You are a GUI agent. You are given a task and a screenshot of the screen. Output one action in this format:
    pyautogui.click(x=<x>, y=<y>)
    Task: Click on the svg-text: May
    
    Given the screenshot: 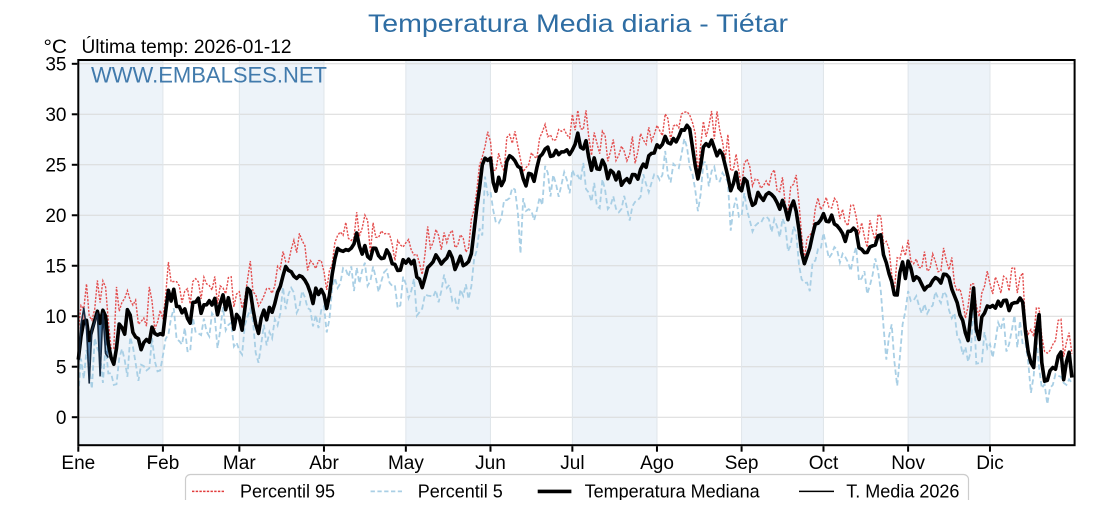 What is the action you would take?
    pyautogui.click(x=406, y=463)
    